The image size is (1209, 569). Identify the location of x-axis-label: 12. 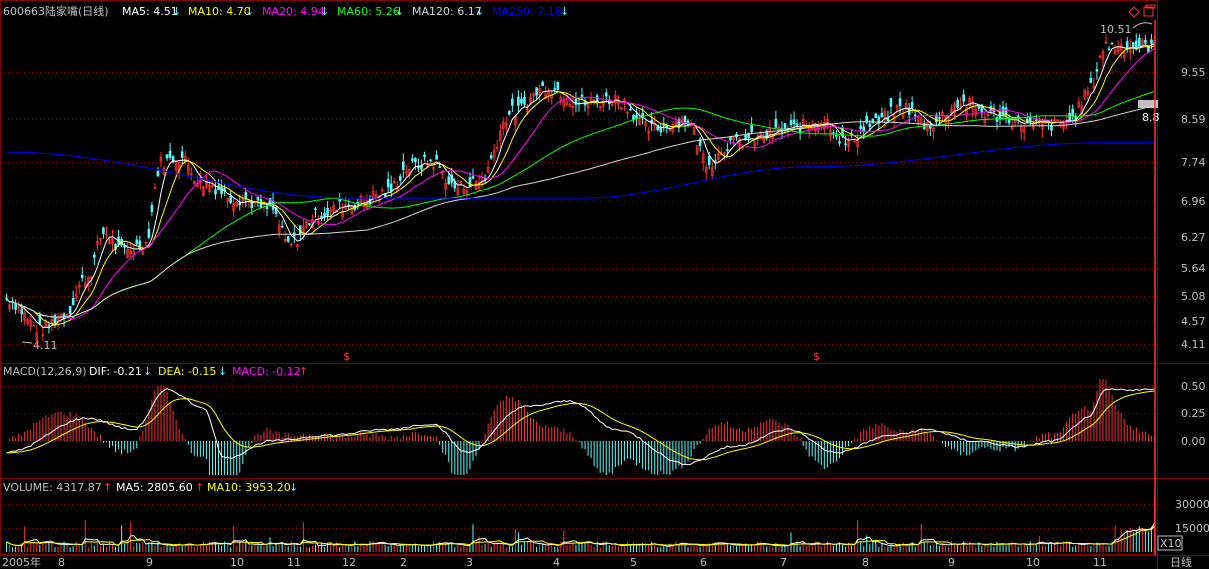
(349, 562).